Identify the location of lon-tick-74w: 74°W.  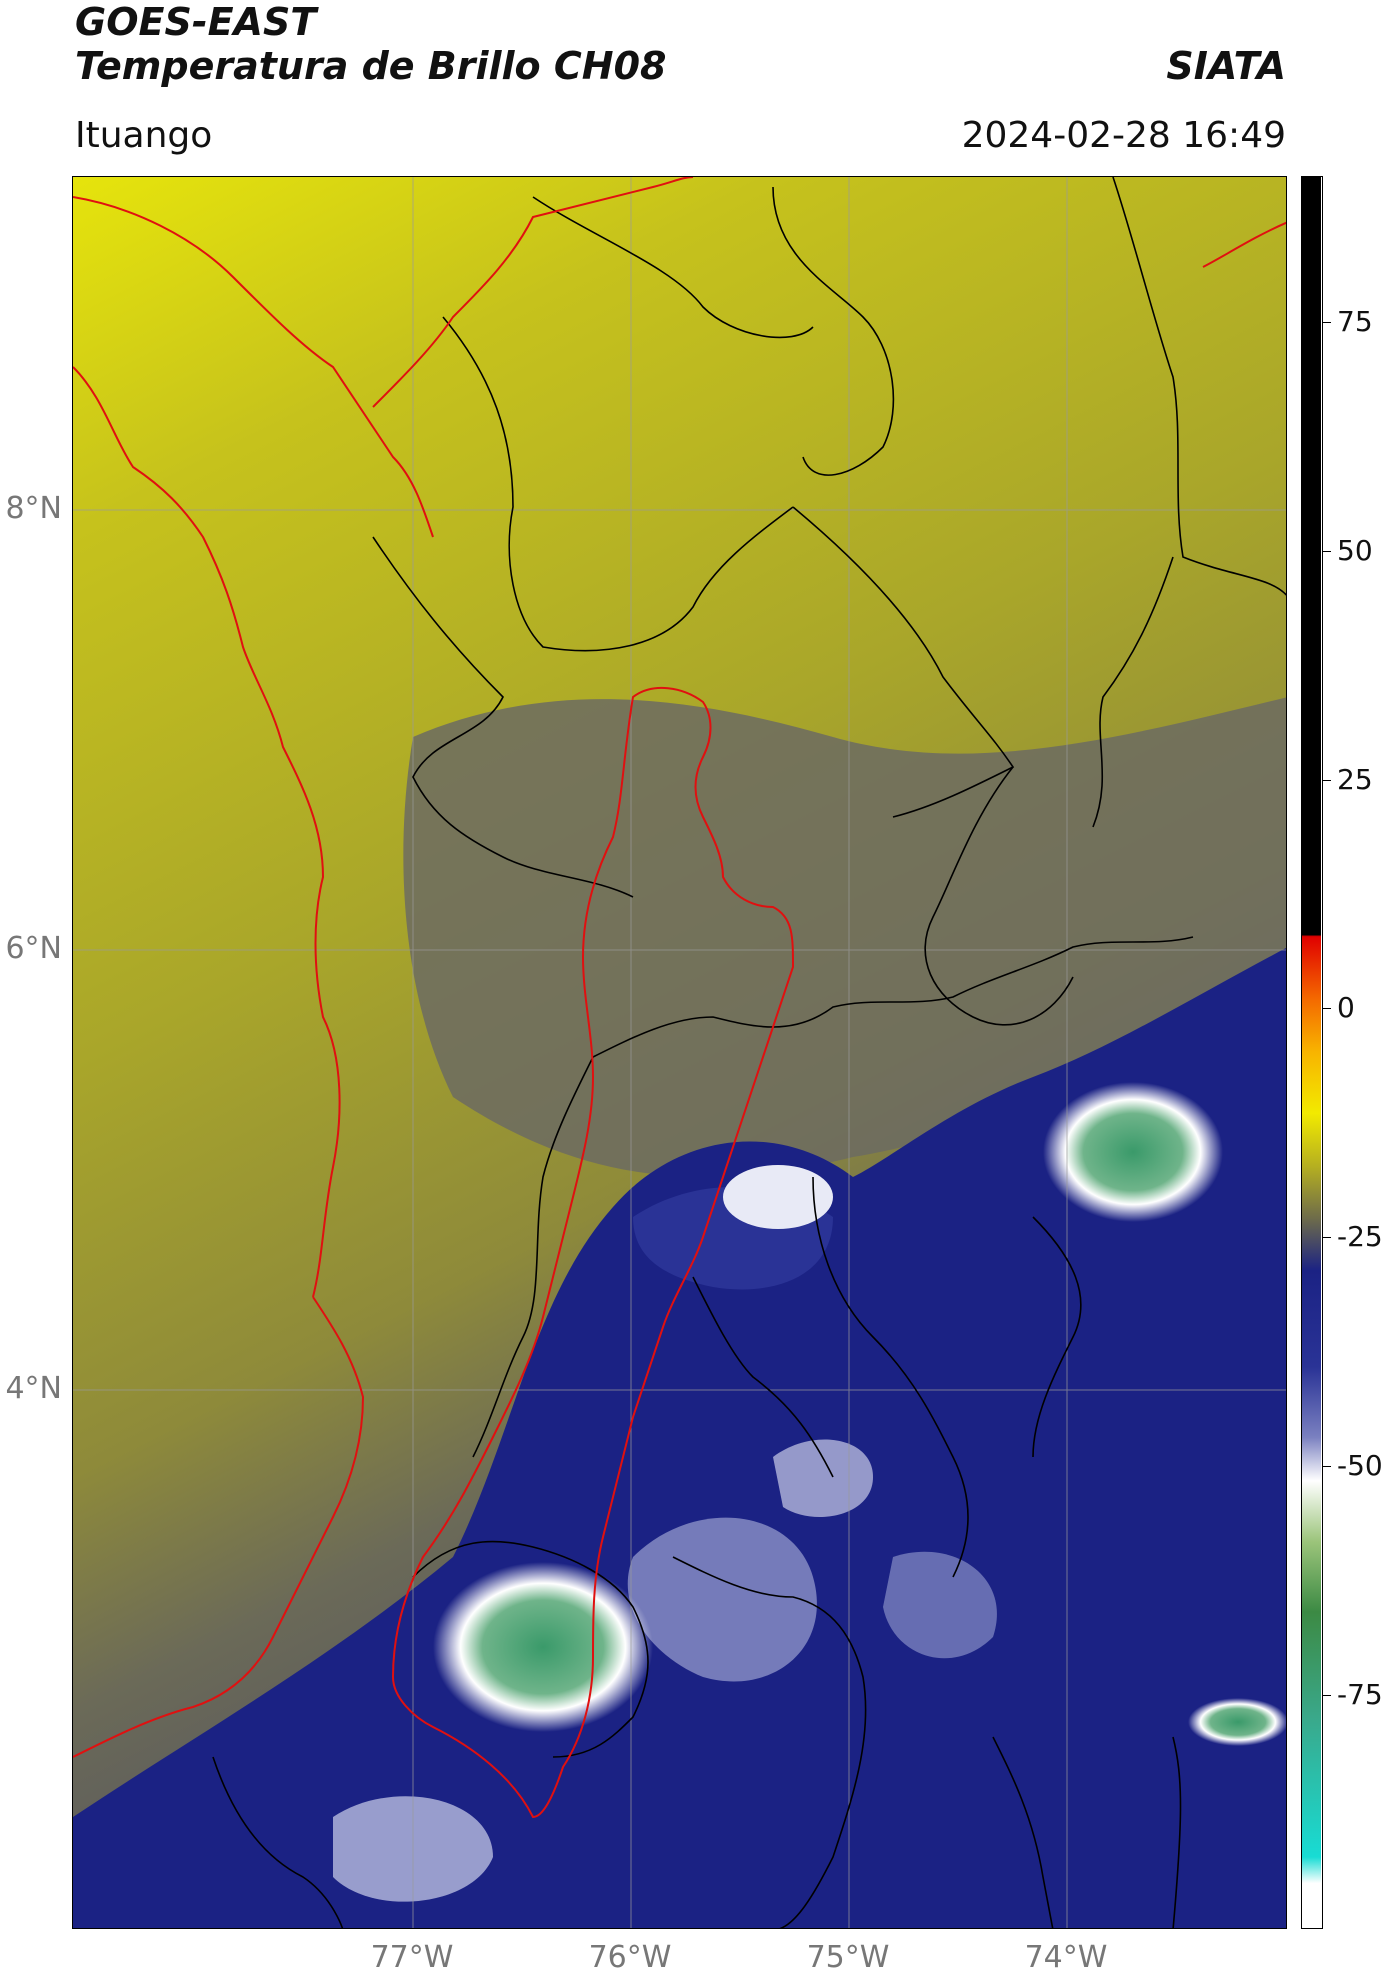
(1066, 1957).